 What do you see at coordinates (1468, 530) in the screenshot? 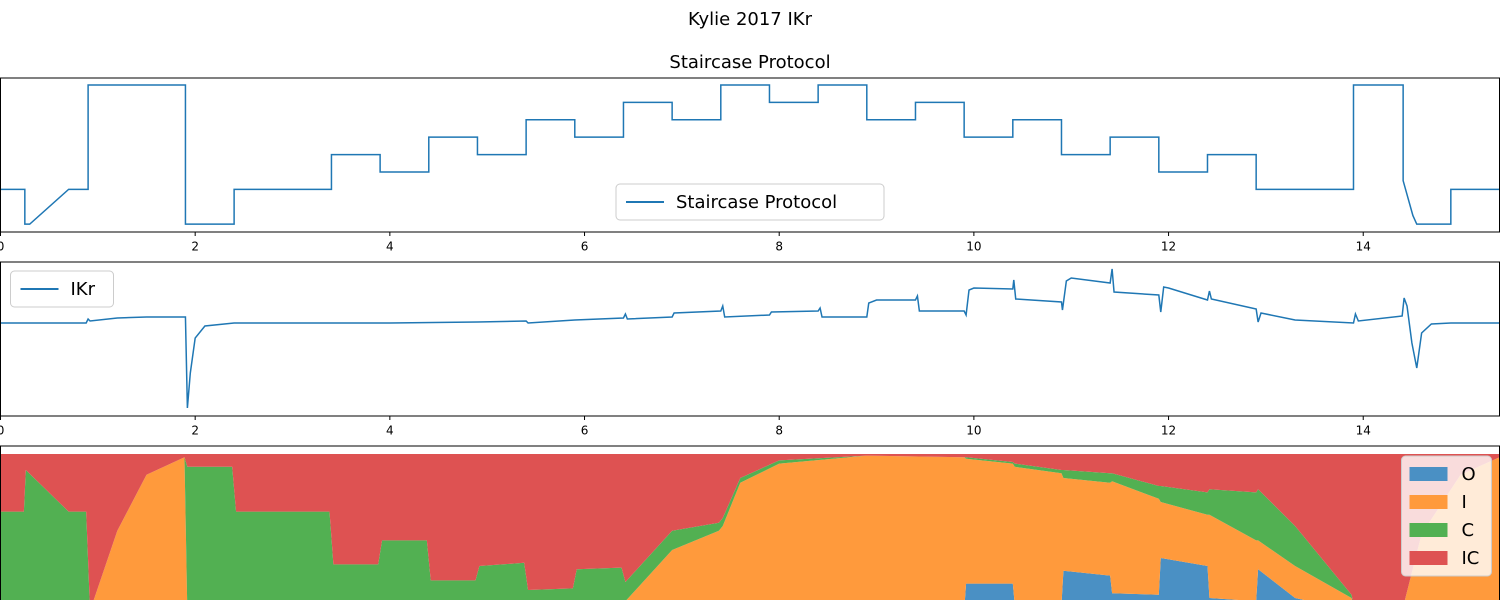
I see `legend-label: C` at bounding box center [1468, 530].